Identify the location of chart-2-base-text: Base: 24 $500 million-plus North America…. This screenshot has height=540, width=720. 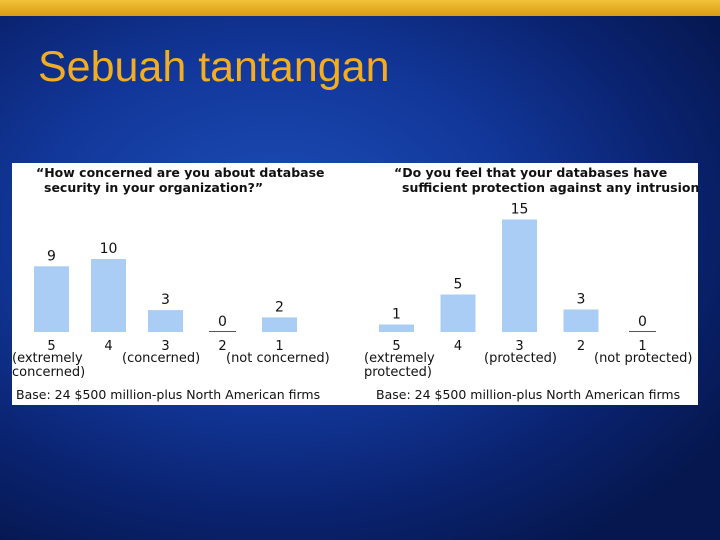
(528, 394).